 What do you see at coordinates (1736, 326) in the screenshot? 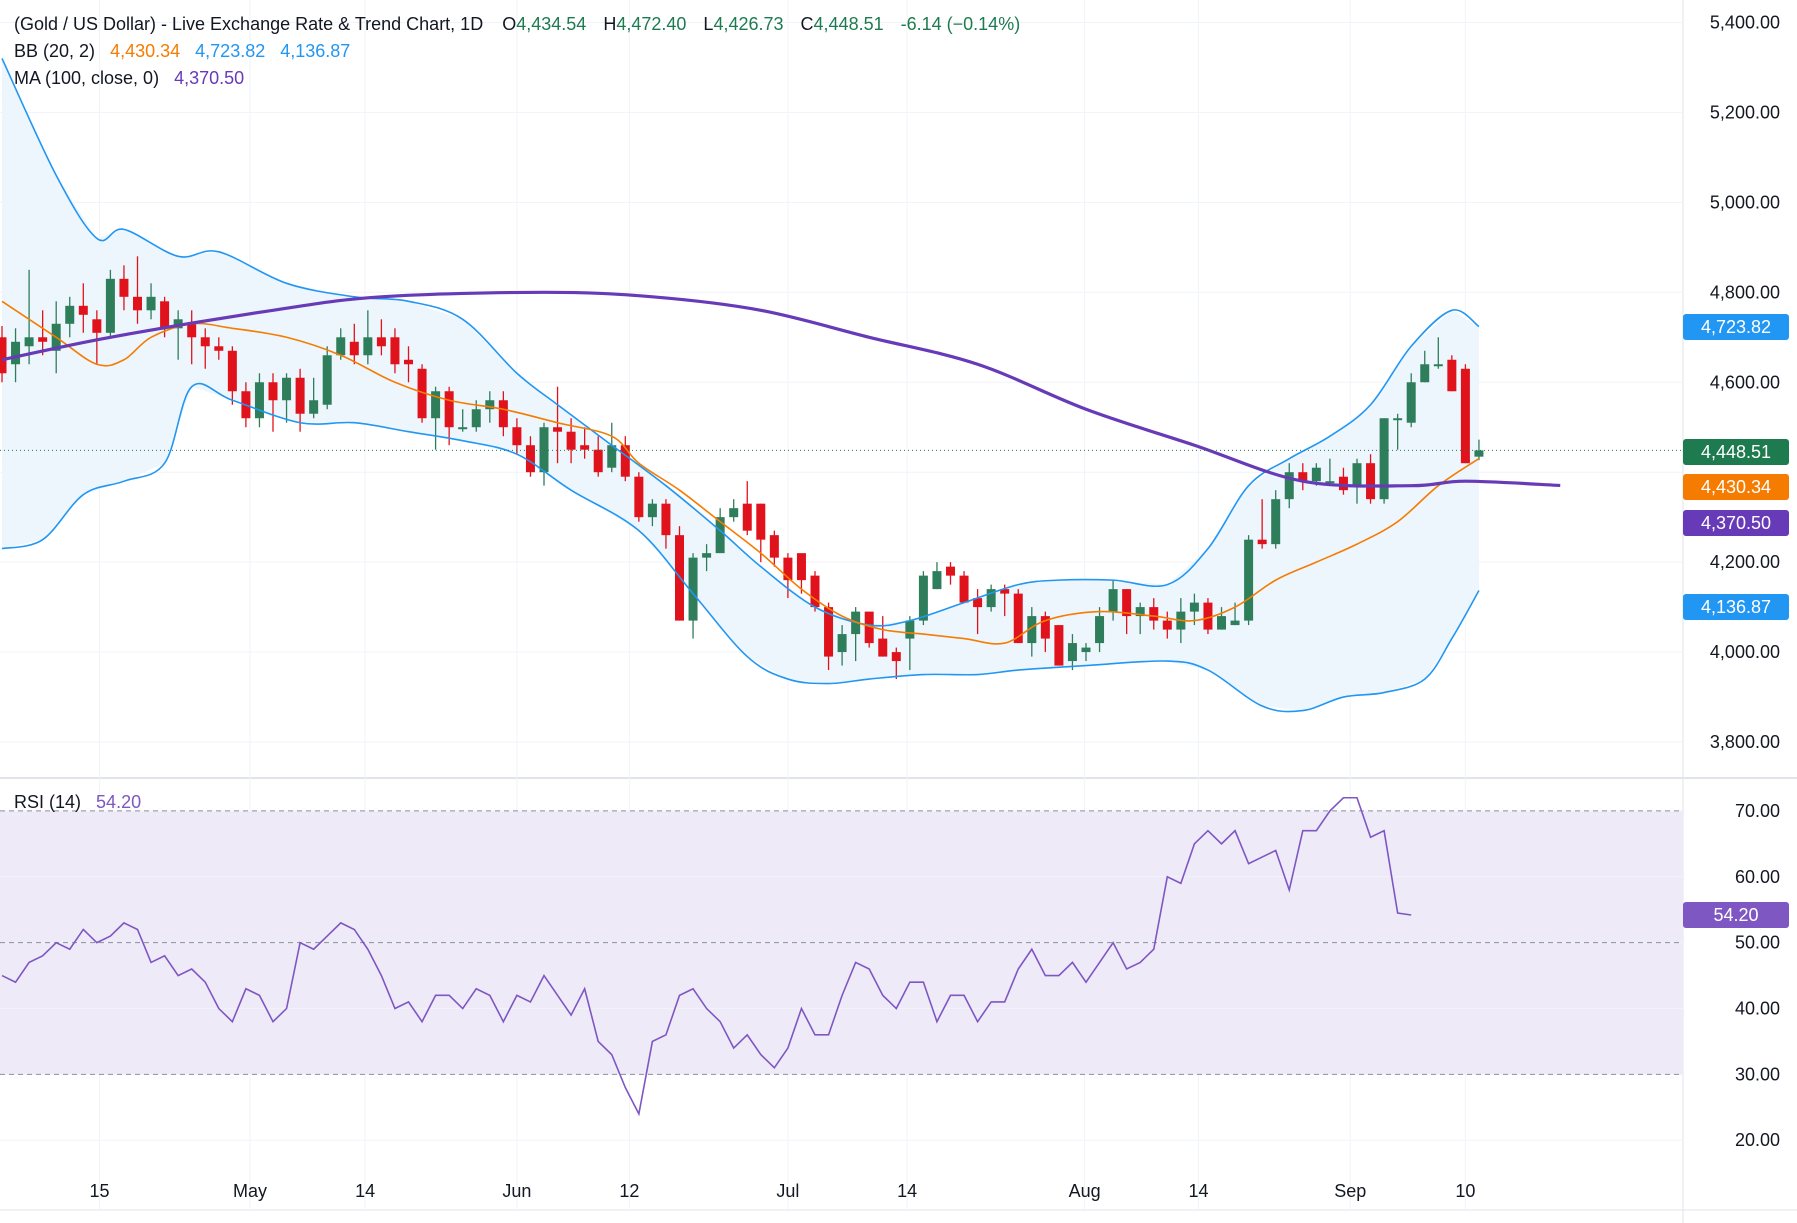
I see `bb-upper-price-tag: 4,723.82` at bounding box center [1736, 326].